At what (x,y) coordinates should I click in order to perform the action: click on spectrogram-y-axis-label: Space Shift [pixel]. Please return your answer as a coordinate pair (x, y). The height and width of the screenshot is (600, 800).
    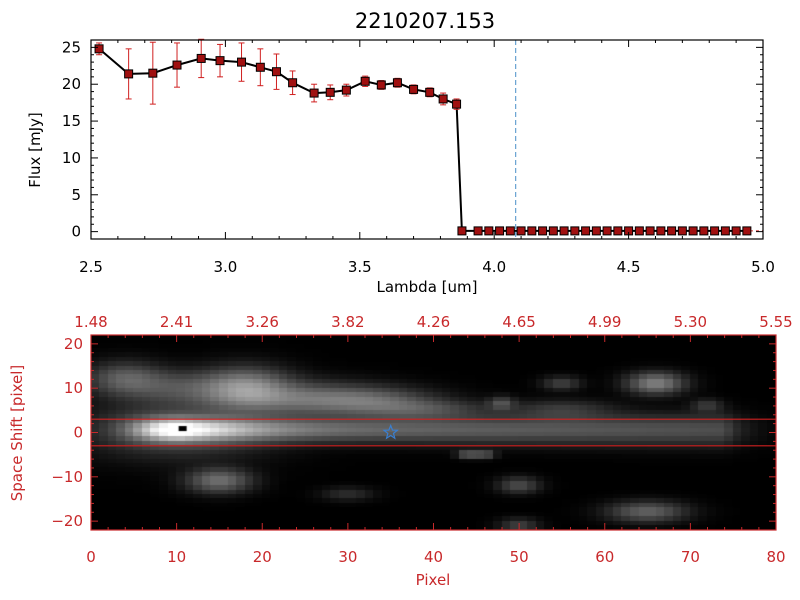
    Looking at the image, I should click on (17, 433).